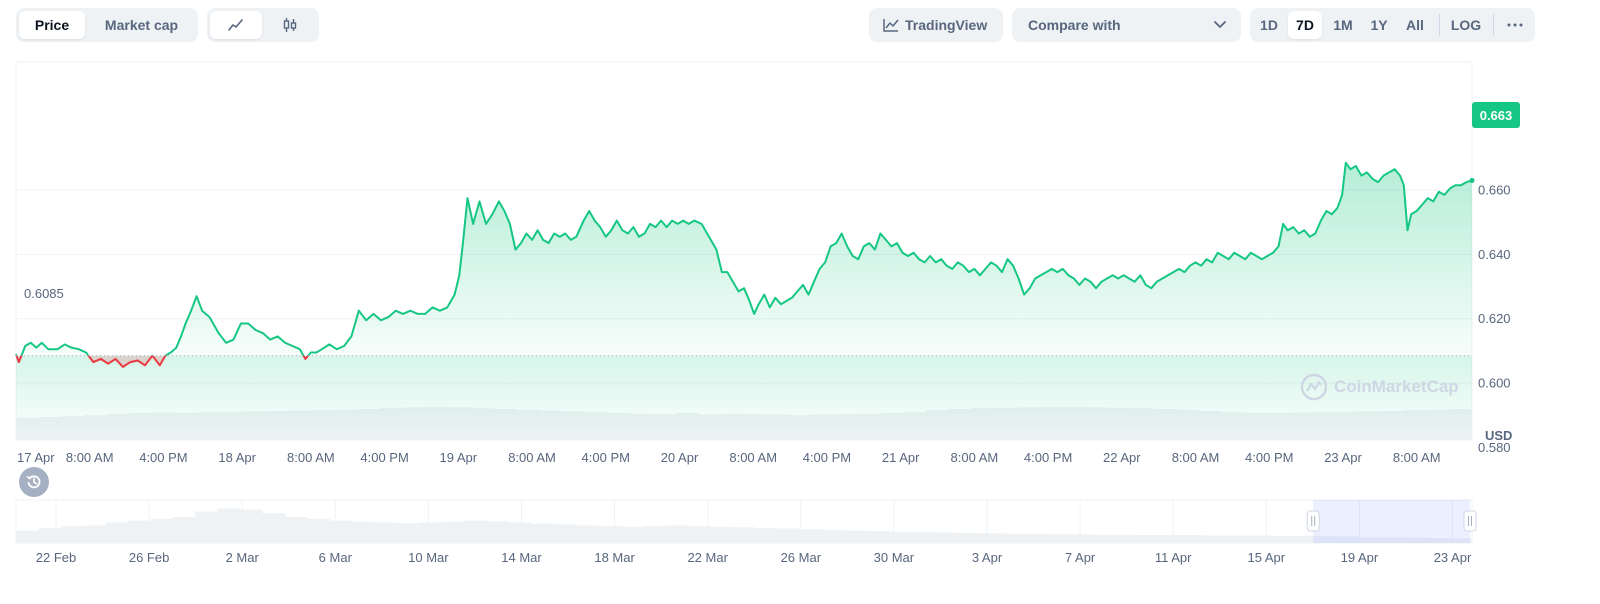 The image size is (1600, 604). I want to click on navigator-tick-label: 22 Feb, so click(56, 557).